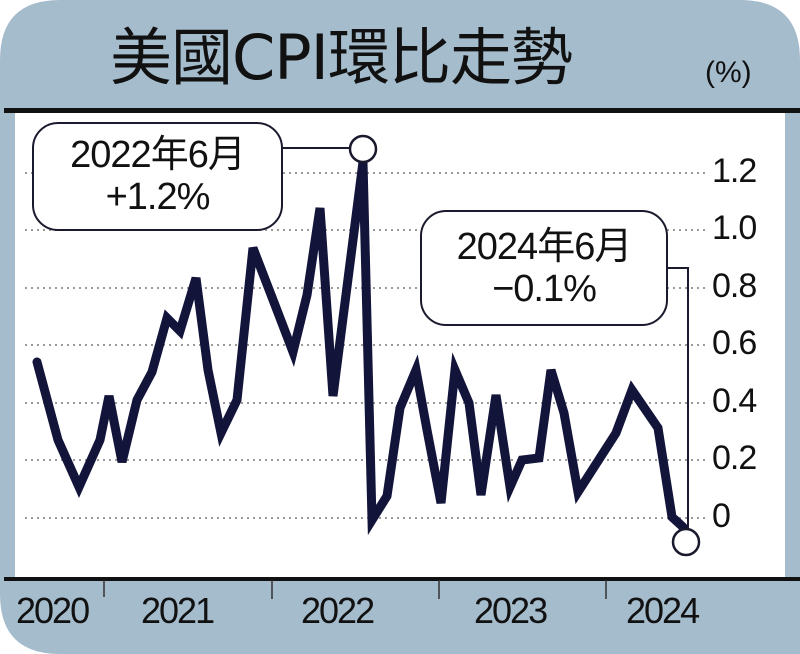  Describe the element at coordinates (402, 579) in the screenshot. I see `x-axis-line` at that location.